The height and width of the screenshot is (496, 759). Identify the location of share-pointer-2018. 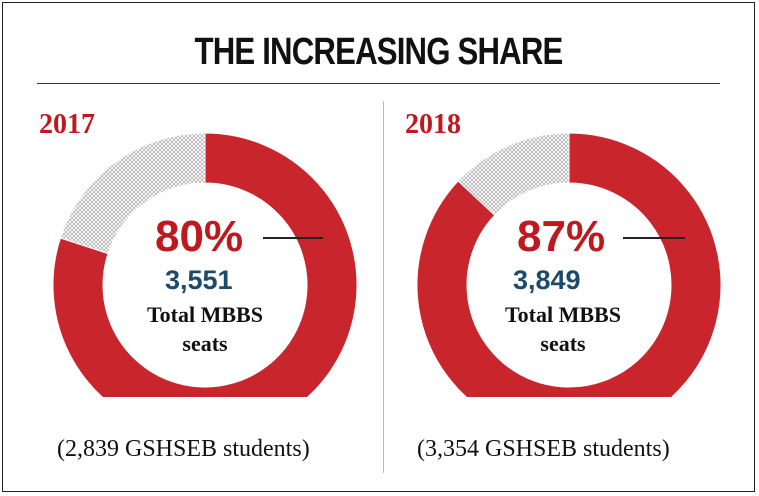
(654, 238).